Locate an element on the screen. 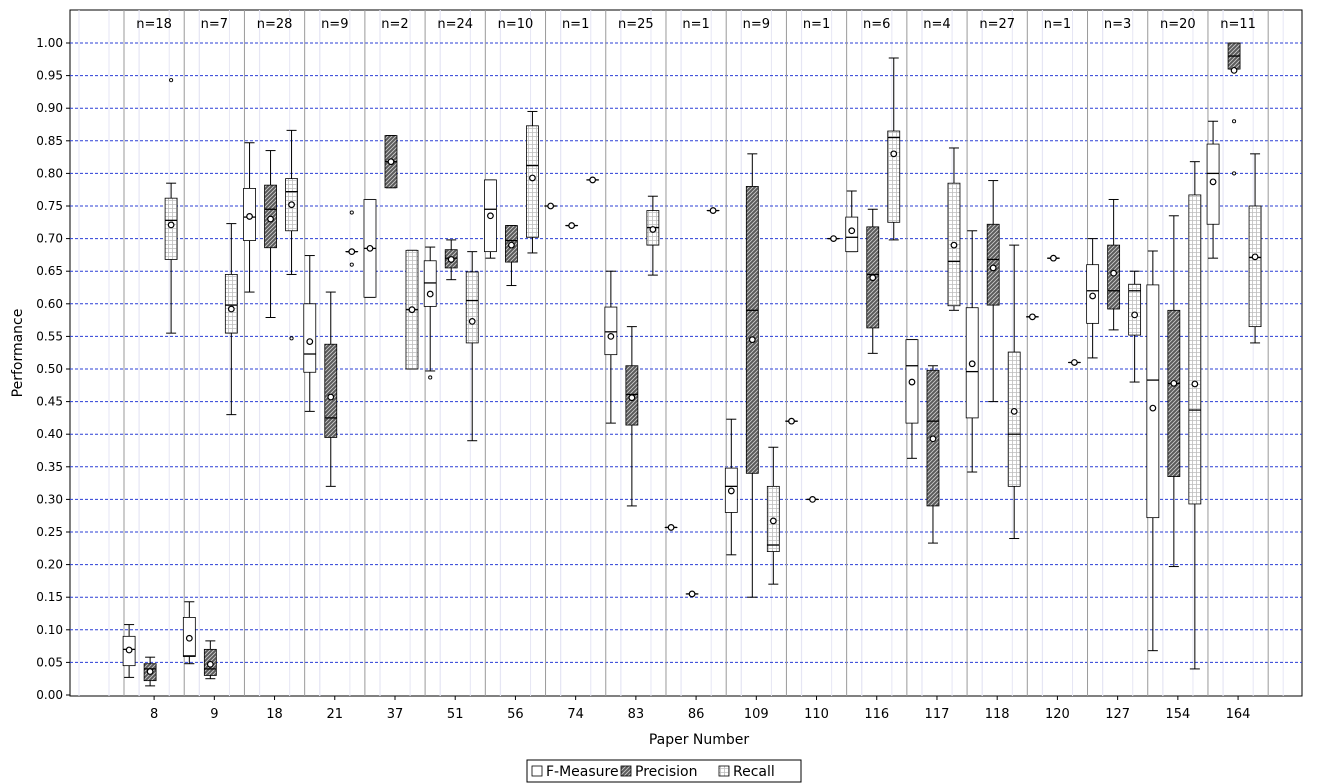 Image resolution: width=1324 pixels, height=783 pixels. y-tick-label: 0.95 is located at coordinates (49, 76).